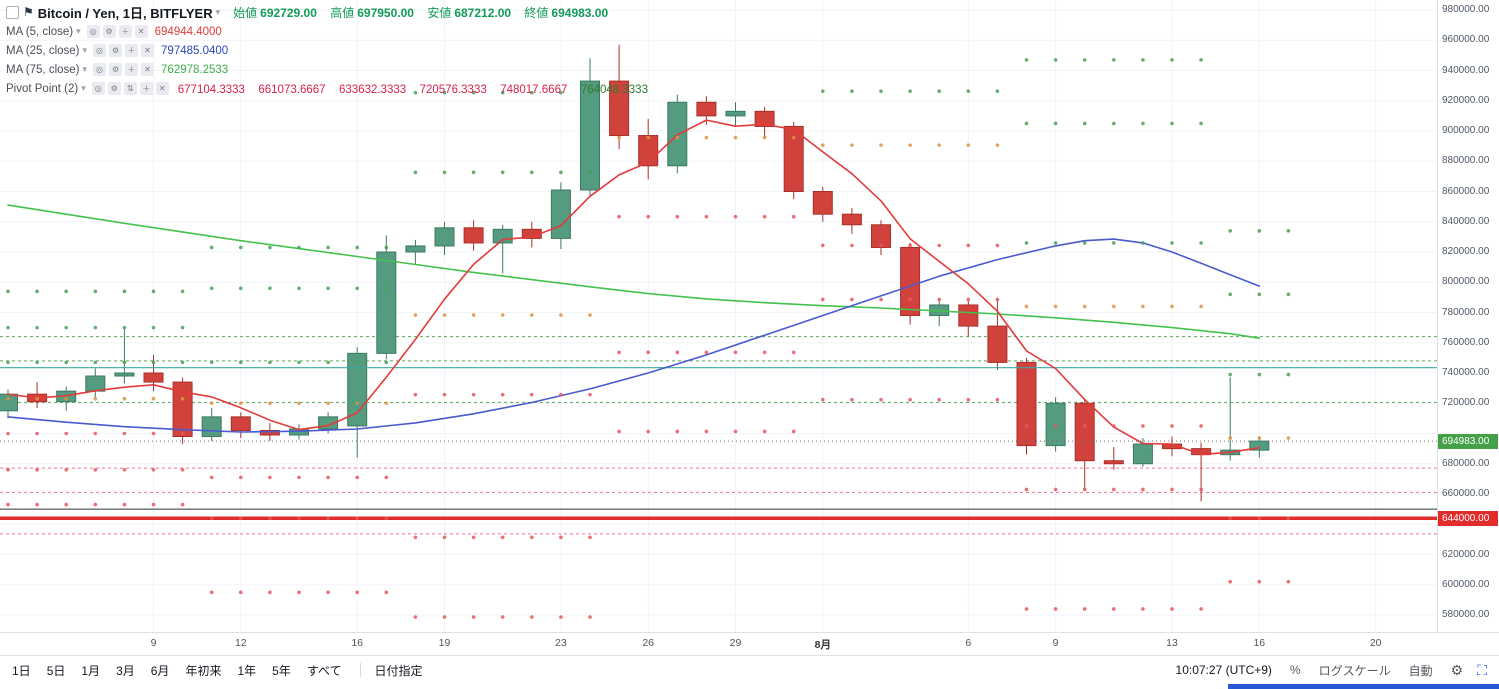  What do you see at coordinates (327, 69) in the screenshot?
I see `indicator-row-ma75: MA (75, close) ▾ ◎ ⚙ ＋ ✕ 762978.2533` at bounding box center [327, 69].